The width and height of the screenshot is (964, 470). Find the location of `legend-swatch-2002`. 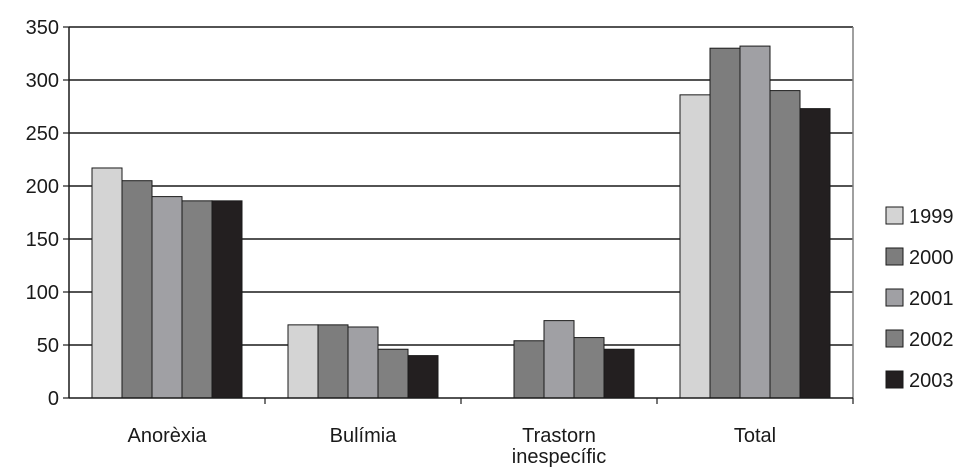

legend-swatch-2002 is located at coordinates (894, 338).